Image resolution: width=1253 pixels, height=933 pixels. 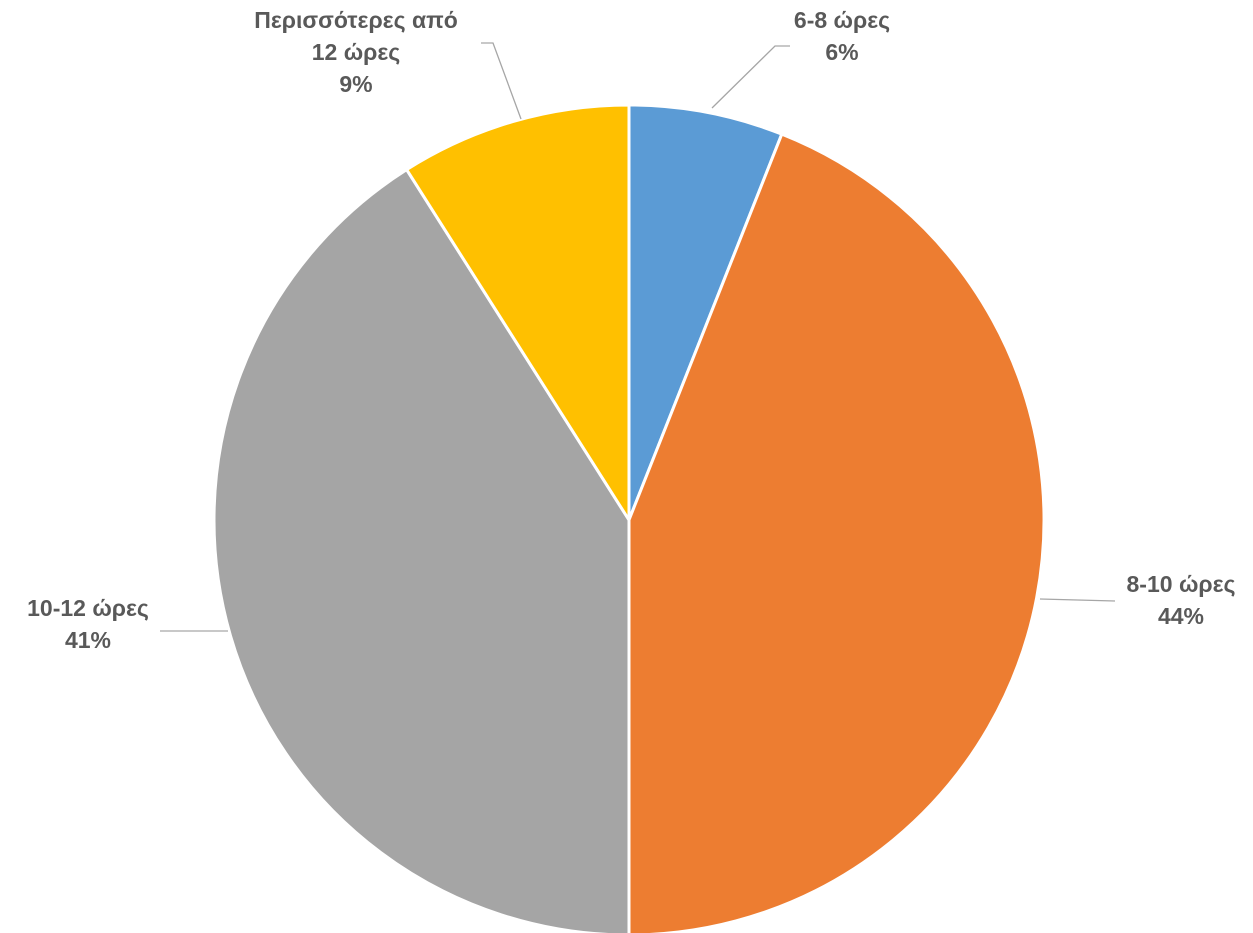 I want to click on category-label: 8-10 ώρες, so click(x=1181, y=584).